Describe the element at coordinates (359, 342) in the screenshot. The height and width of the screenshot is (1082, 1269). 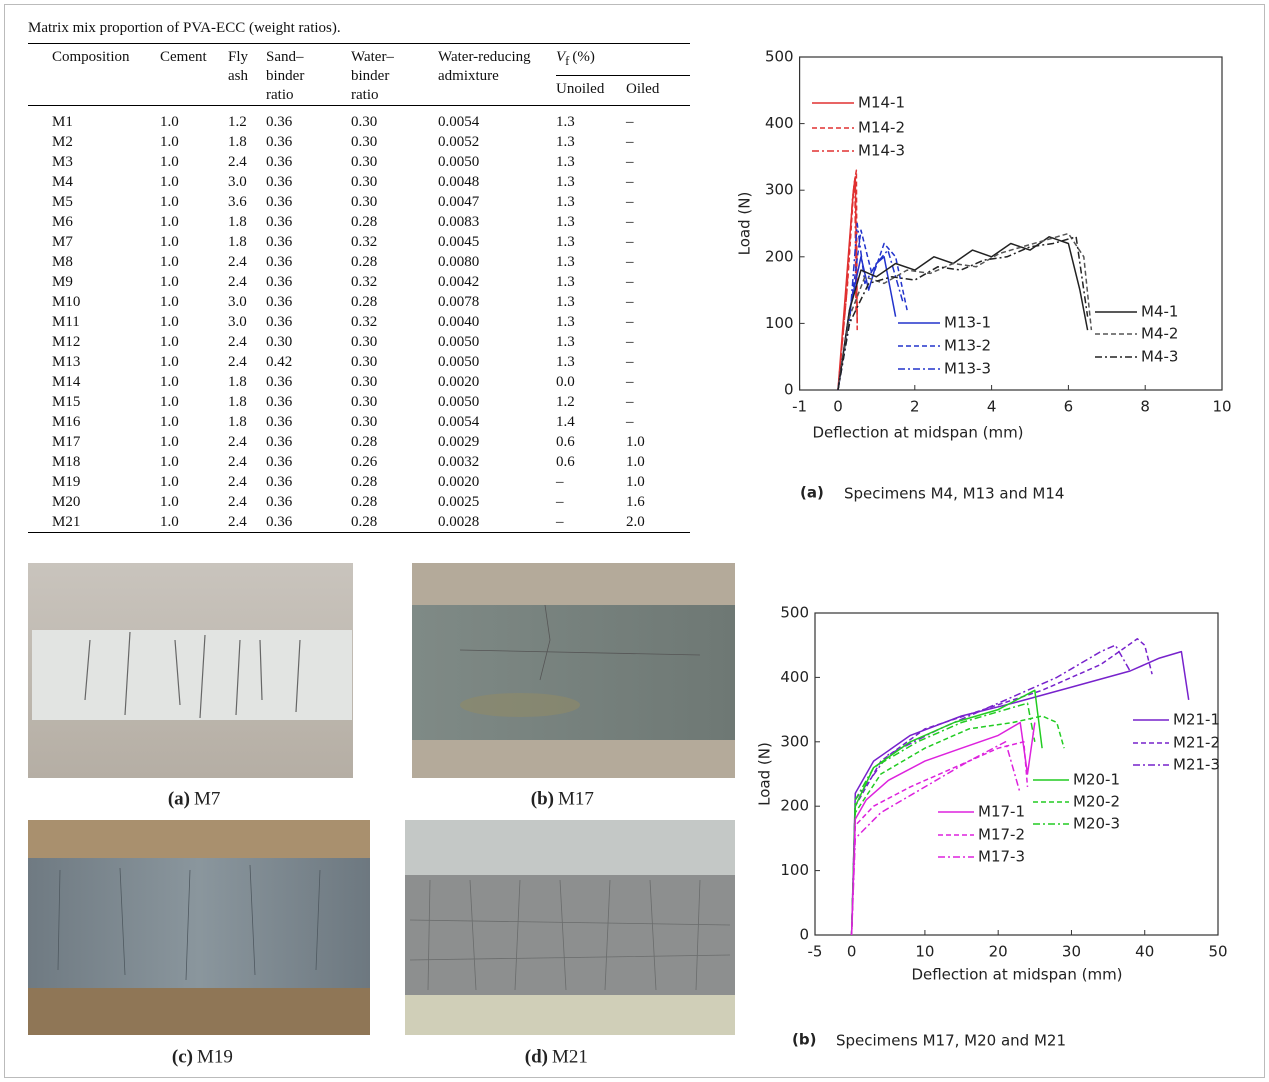
I see `table-row: M12 1.0 2.4 0.30 0.30 0.0050 1.3 –` at that location.